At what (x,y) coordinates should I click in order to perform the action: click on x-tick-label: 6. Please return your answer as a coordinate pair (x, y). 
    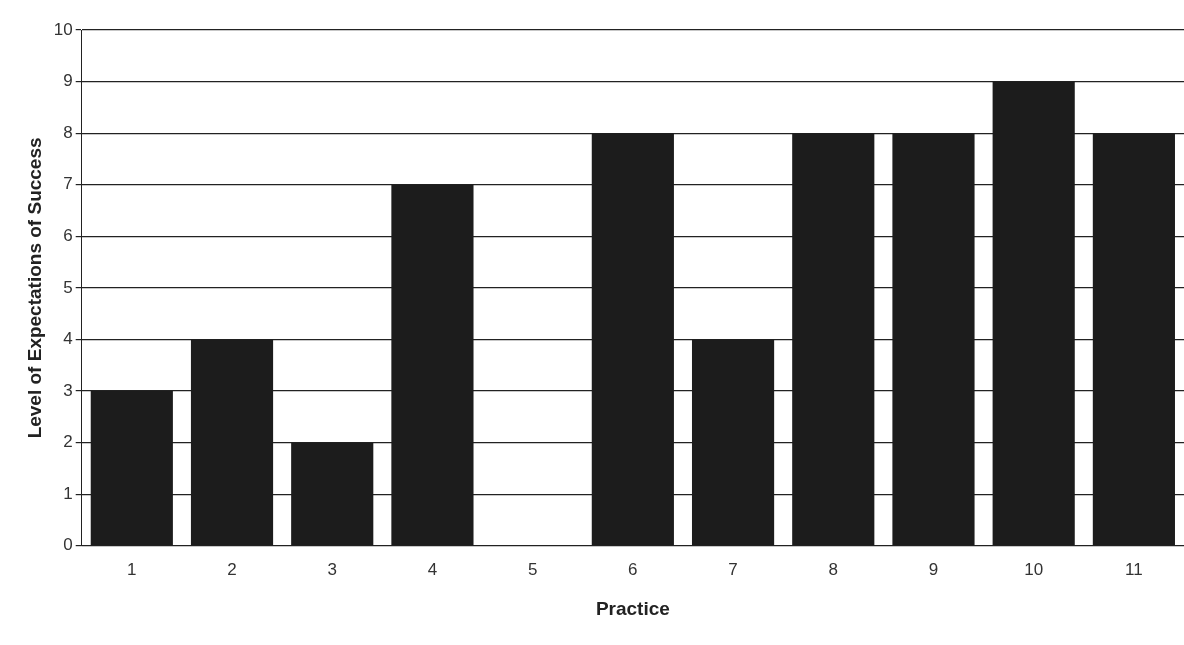
    Looking at the image, I should click on (633, 569).